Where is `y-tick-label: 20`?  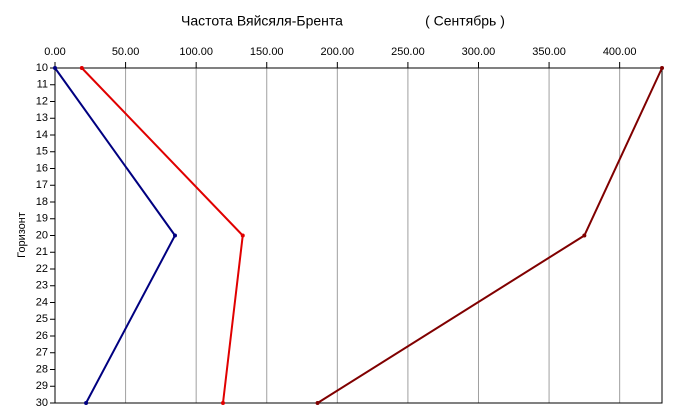
y-tick-label: 20 is located at coordinates (42, 235).